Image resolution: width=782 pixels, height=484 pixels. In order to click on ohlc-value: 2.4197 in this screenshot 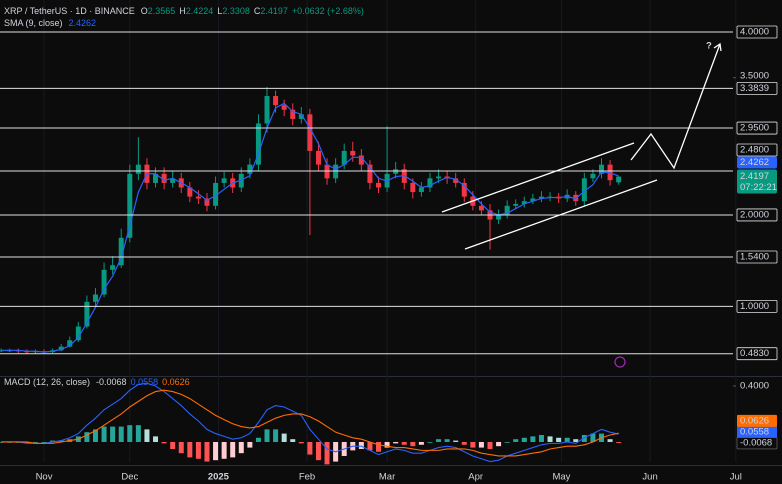, I will do `click(274, 11)`.